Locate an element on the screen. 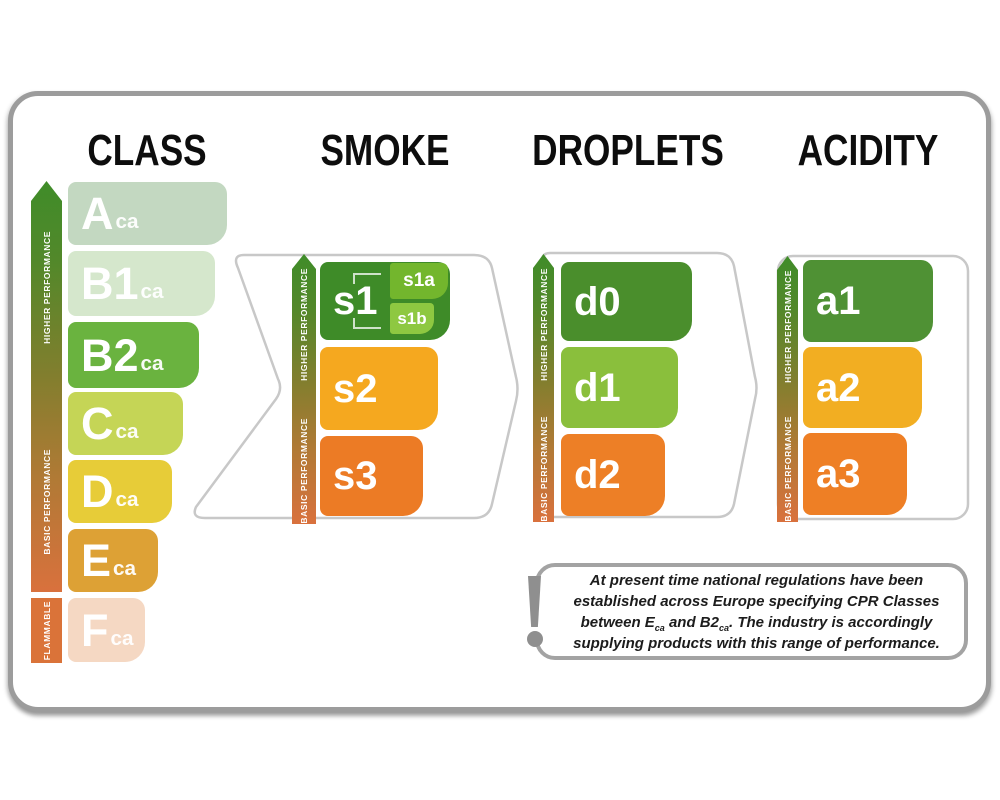 The image size is (1000, 800). flammable-scale-segment: FLAMMABLE is located at coordinates (46, 630).